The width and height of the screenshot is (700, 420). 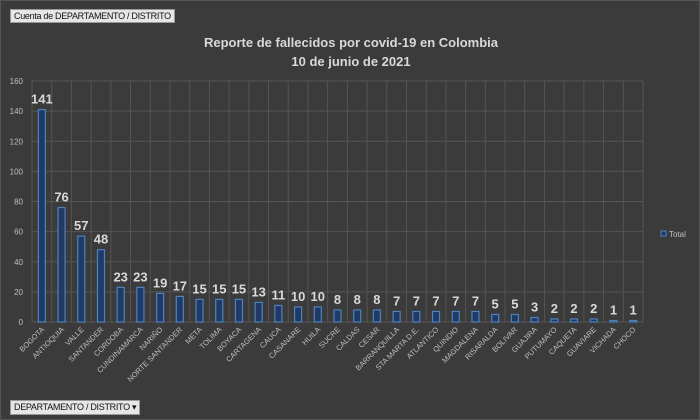 What do you see at coordinates (42, 99) in the screenshot?
I see `data-label: 141` at bounding box center [42, 99].